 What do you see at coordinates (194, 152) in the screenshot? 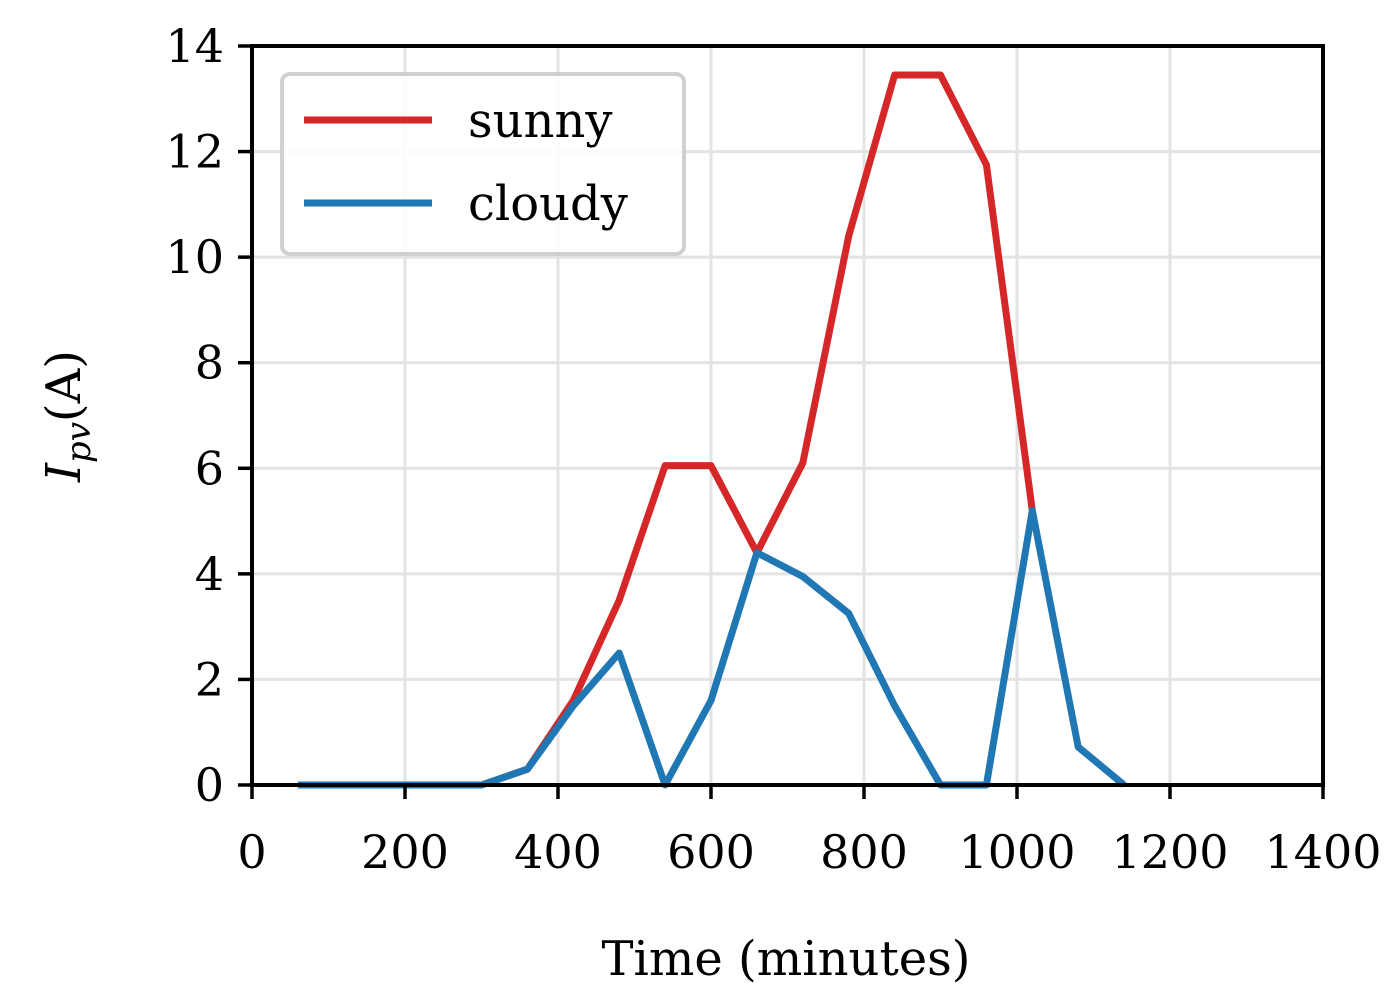
I see `y-tick-label: 12` at bounding box center [194, 152].